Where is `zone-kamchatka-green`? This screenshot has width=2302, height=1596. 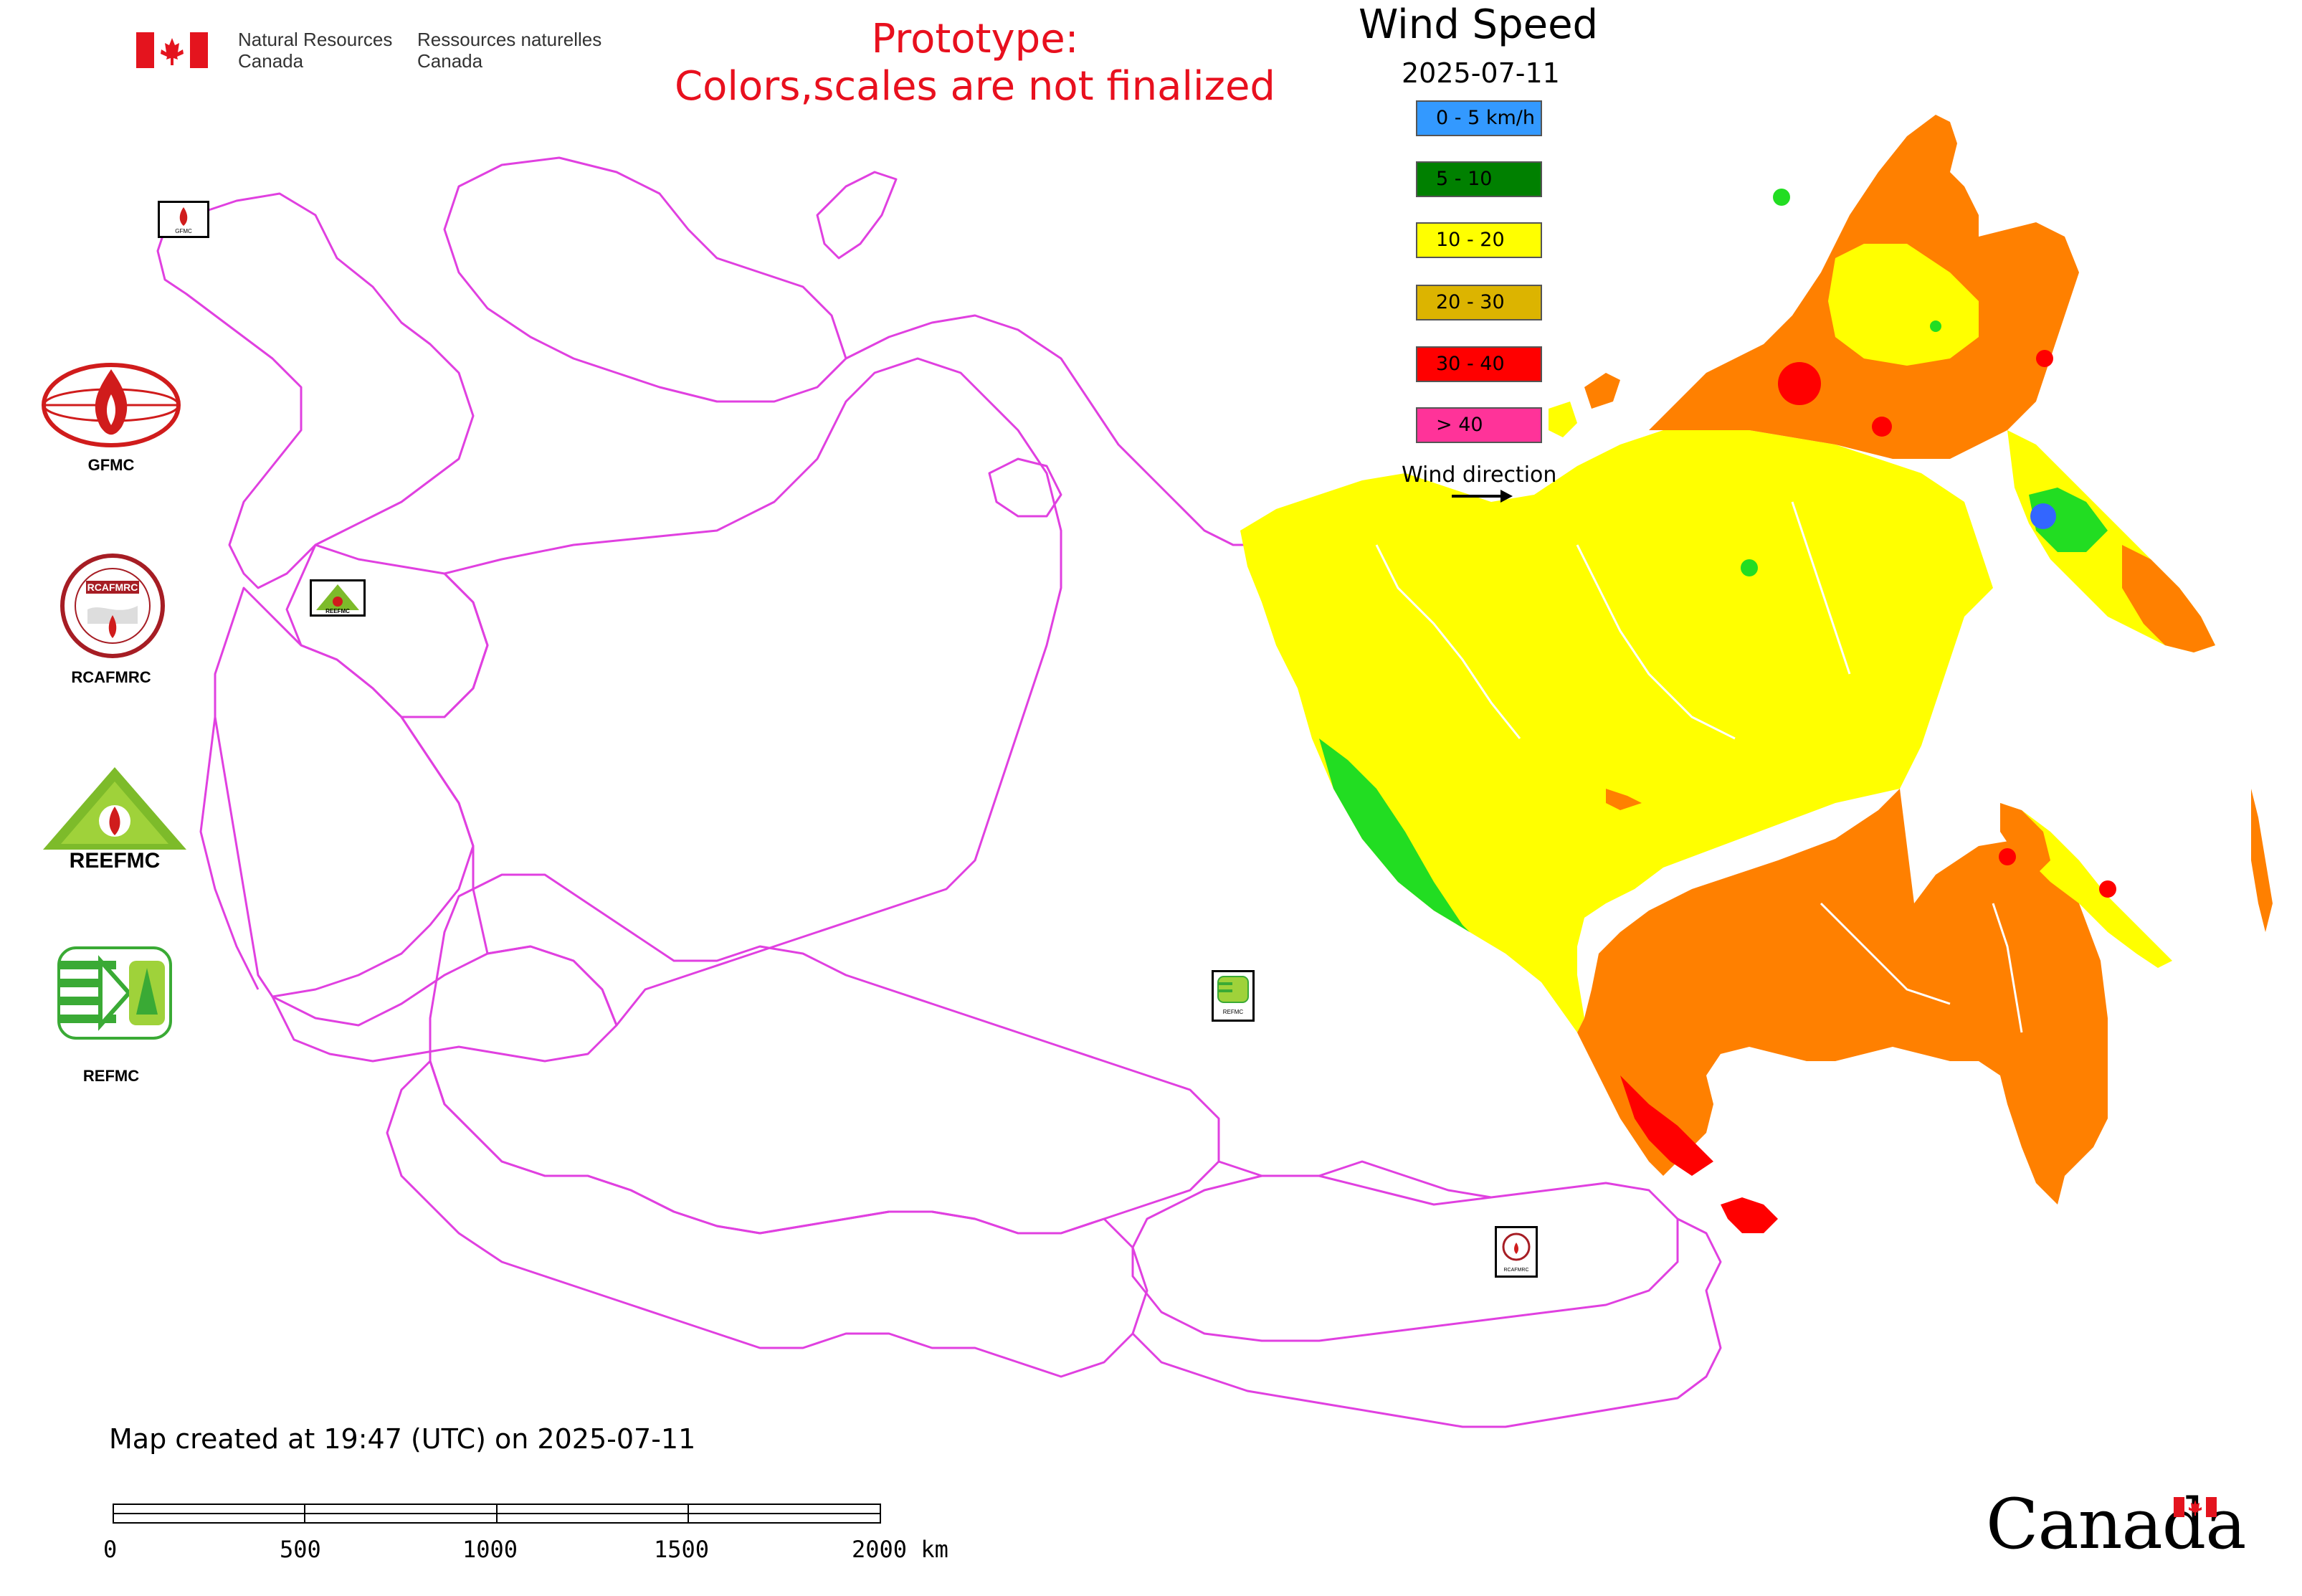 zone-kamchatka-green is located at coordinates (2068, 520).